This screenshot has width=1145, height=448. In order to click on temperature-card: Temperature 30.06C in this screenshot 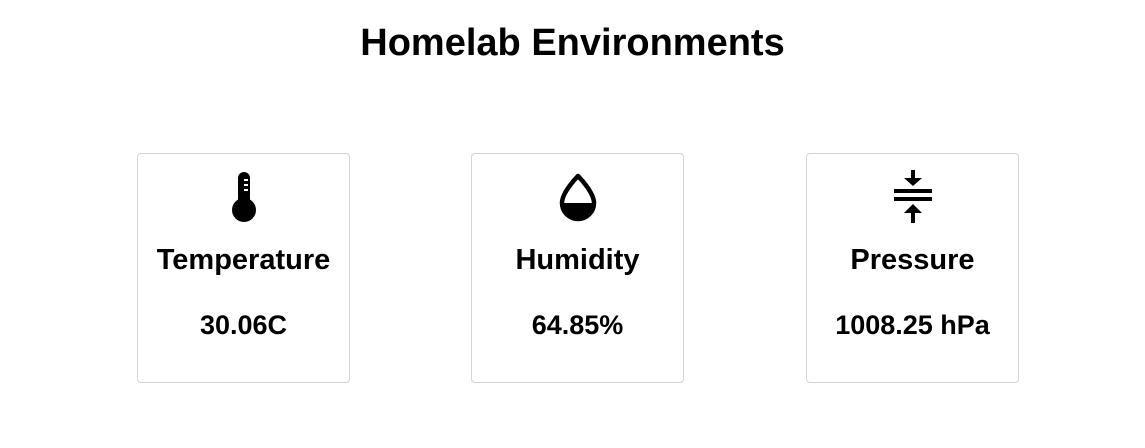, I will do `click(243, 268)`.